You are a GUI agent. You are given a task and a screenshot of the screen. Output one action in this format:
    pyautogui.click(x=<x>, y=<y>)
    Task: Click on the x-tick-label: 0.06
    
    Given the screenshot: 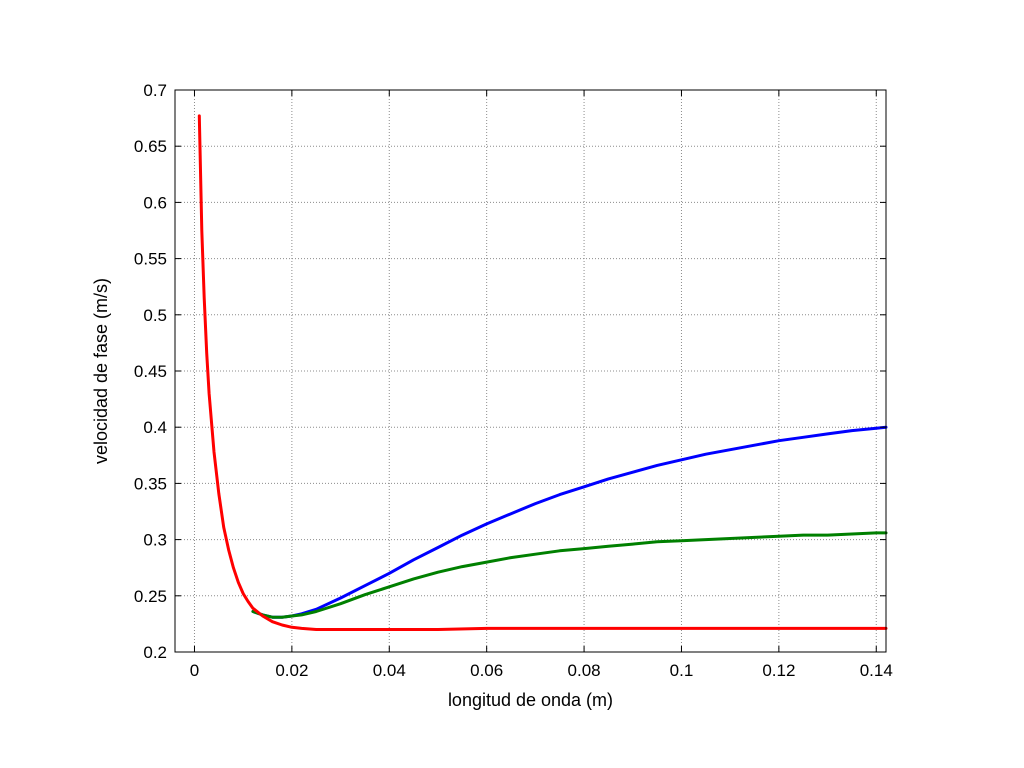 What is the action you would take?
    pyautogui.click(x=486, y=670)
    